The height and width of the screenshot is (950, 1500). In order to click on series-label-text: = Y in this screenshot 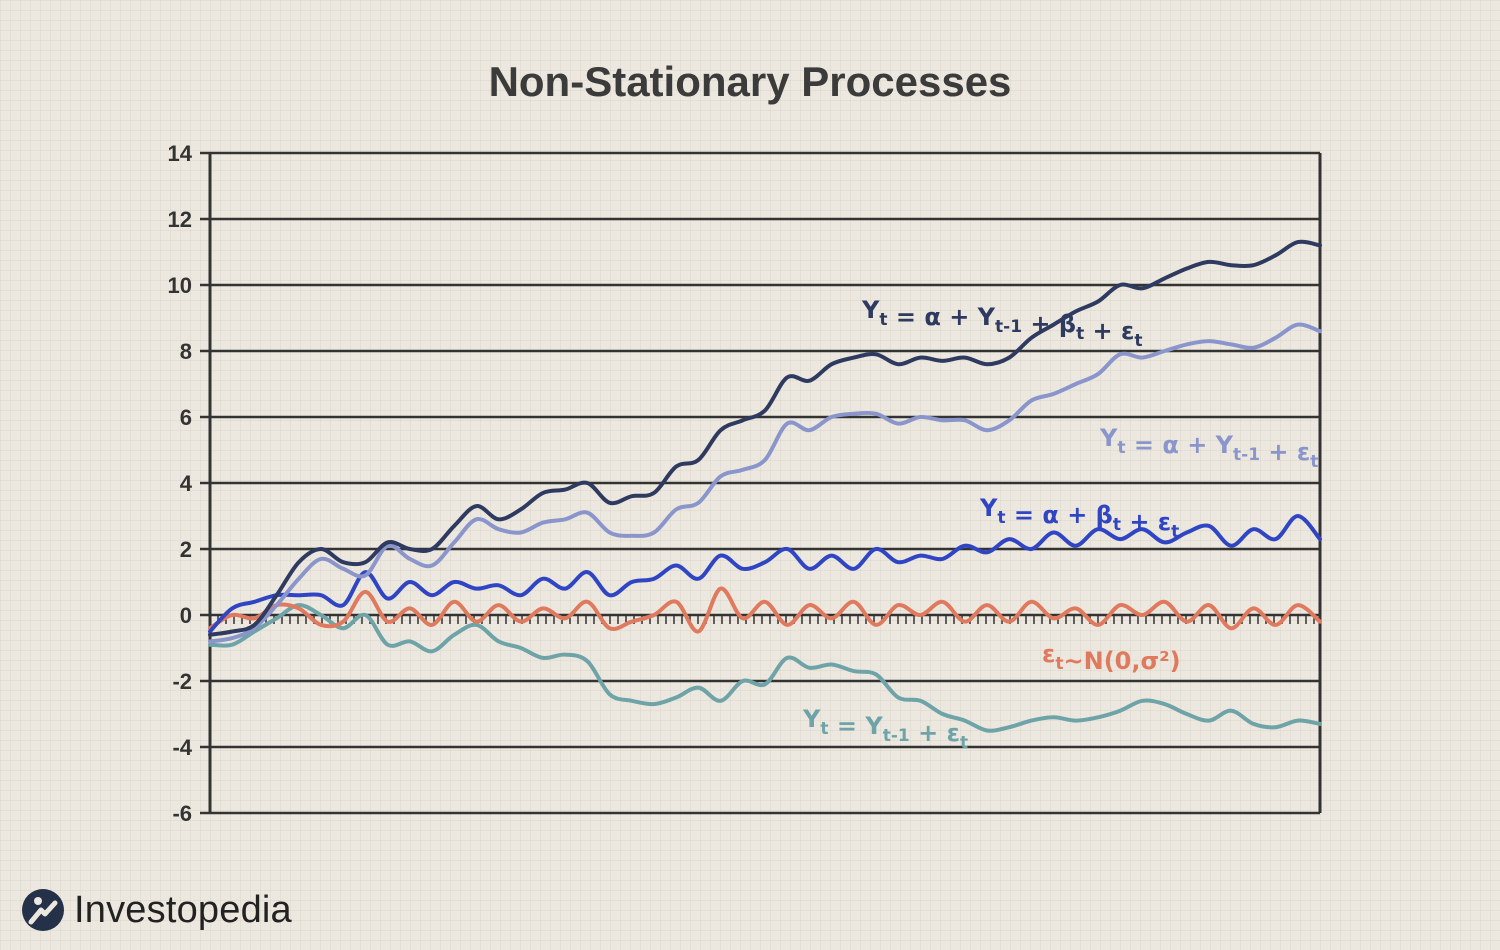, I will do `click(856, 726)`.